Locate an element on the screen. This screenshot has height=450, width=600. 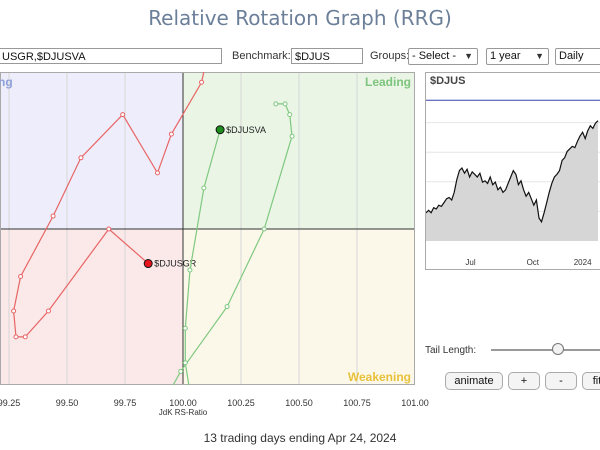
benchmark-title: $DJUS is located at coordinates (448, 81).